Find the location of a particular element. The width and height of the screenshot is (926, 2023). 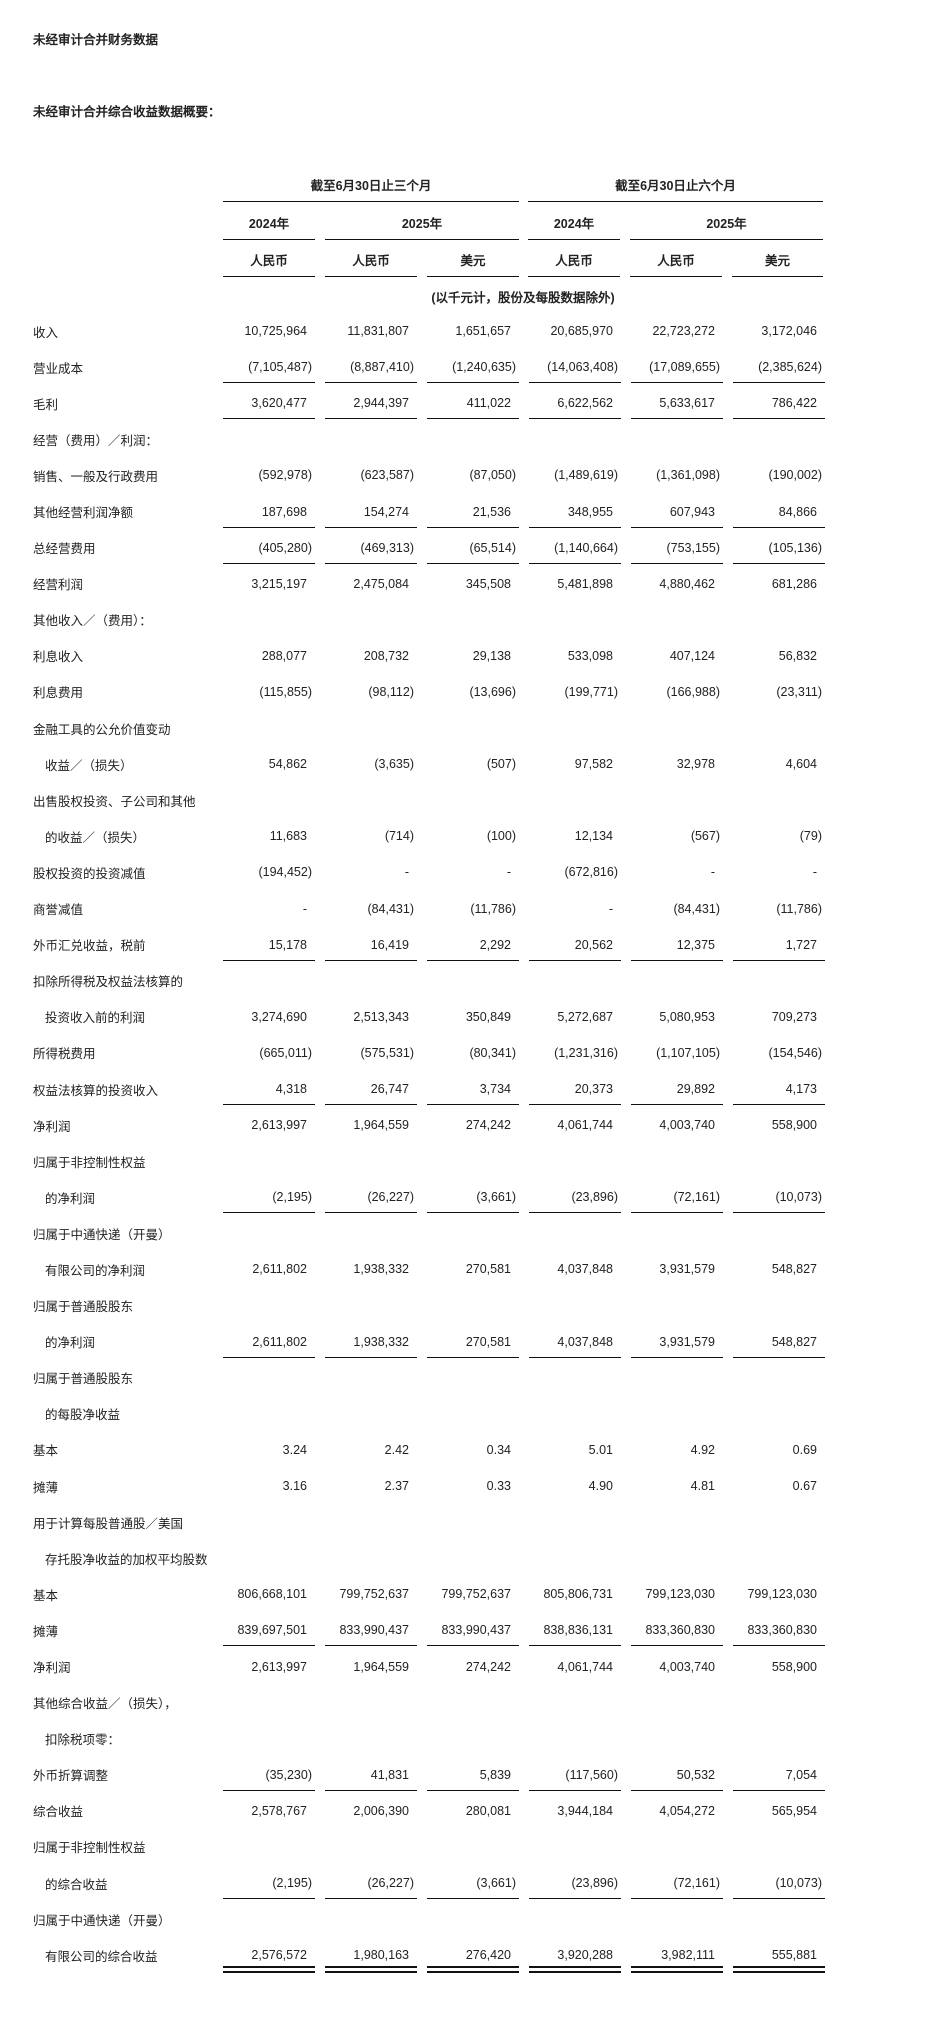

value-cell: 3,944,184 is located at coordinates (585, 1810).